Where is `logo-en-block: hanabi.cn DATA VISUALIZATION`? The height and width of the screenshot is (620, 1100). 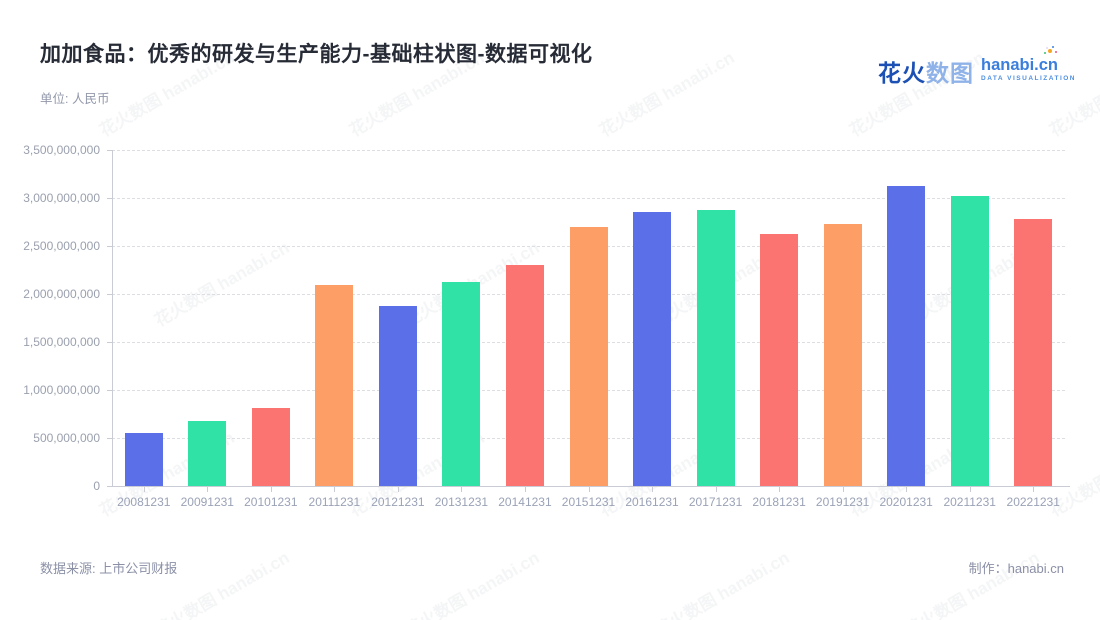 logo-en-block: hanabi.cn DATA VISUALIZATION is located at coordinates (1029, 65).